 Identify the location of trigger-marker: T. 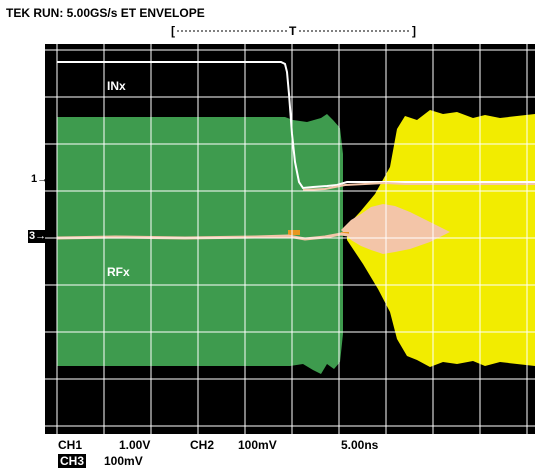
(293, 31).